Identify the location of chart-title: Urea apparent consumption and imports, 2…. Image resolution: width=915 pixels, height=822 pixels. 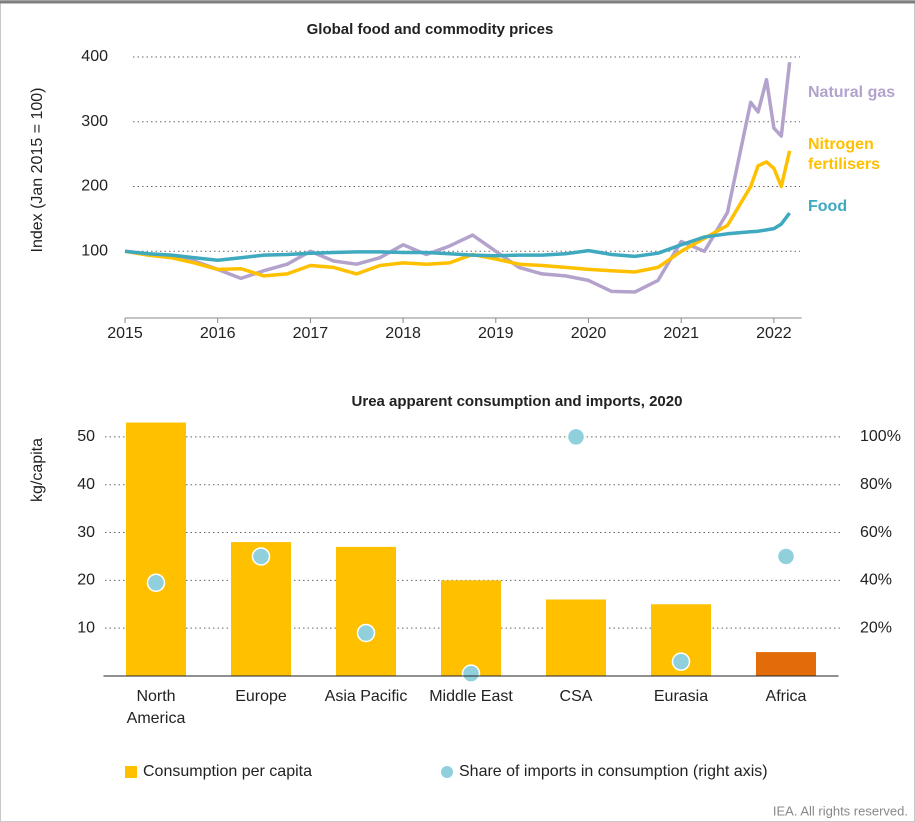
(517, 401).